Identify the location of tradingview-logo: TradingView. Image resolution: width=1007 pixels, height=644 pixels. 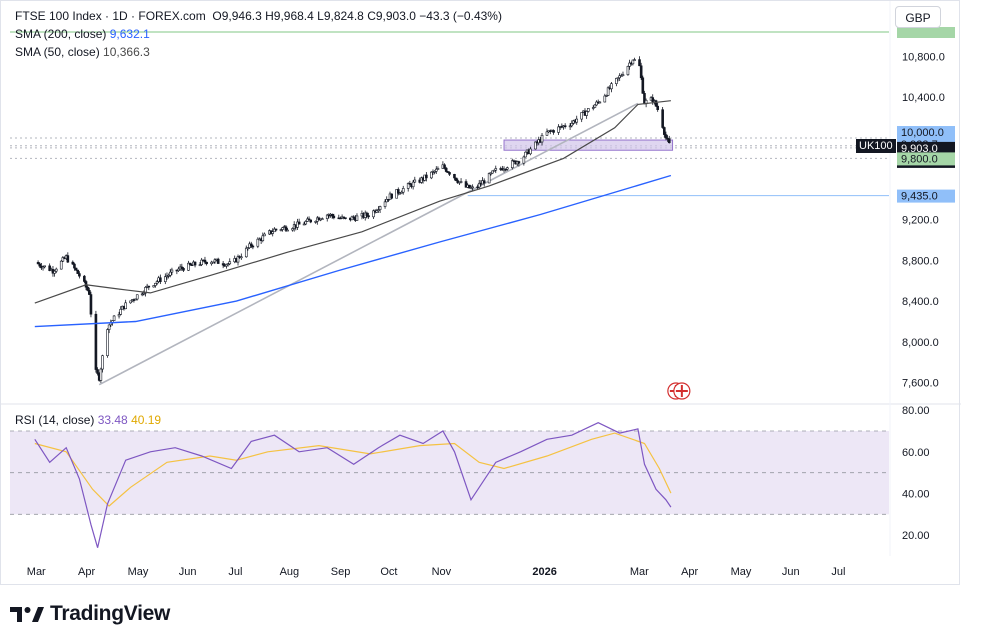
(90, 614).